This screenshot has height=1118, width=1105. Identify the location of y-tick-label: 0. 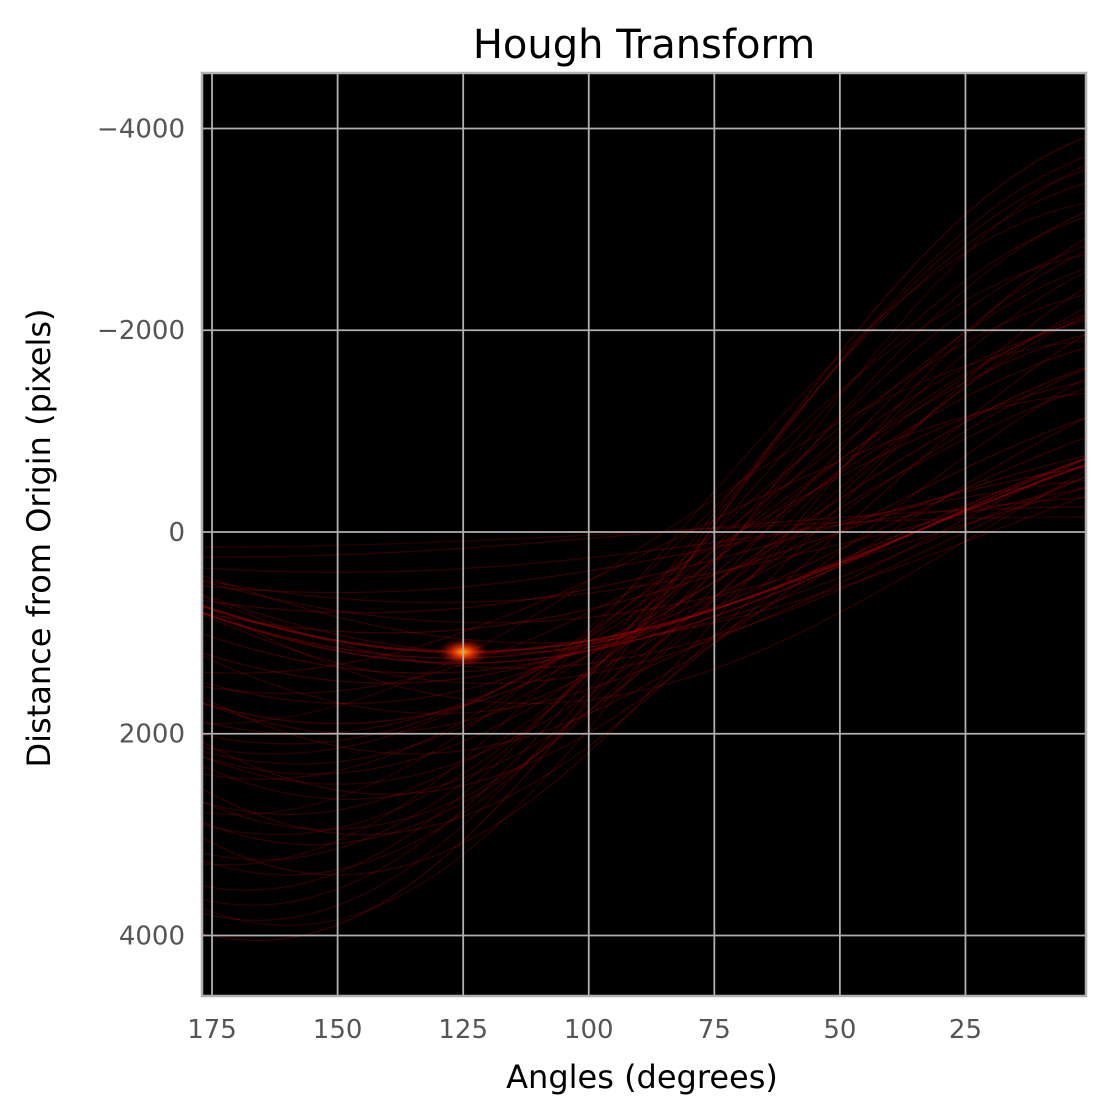
(176, 533).